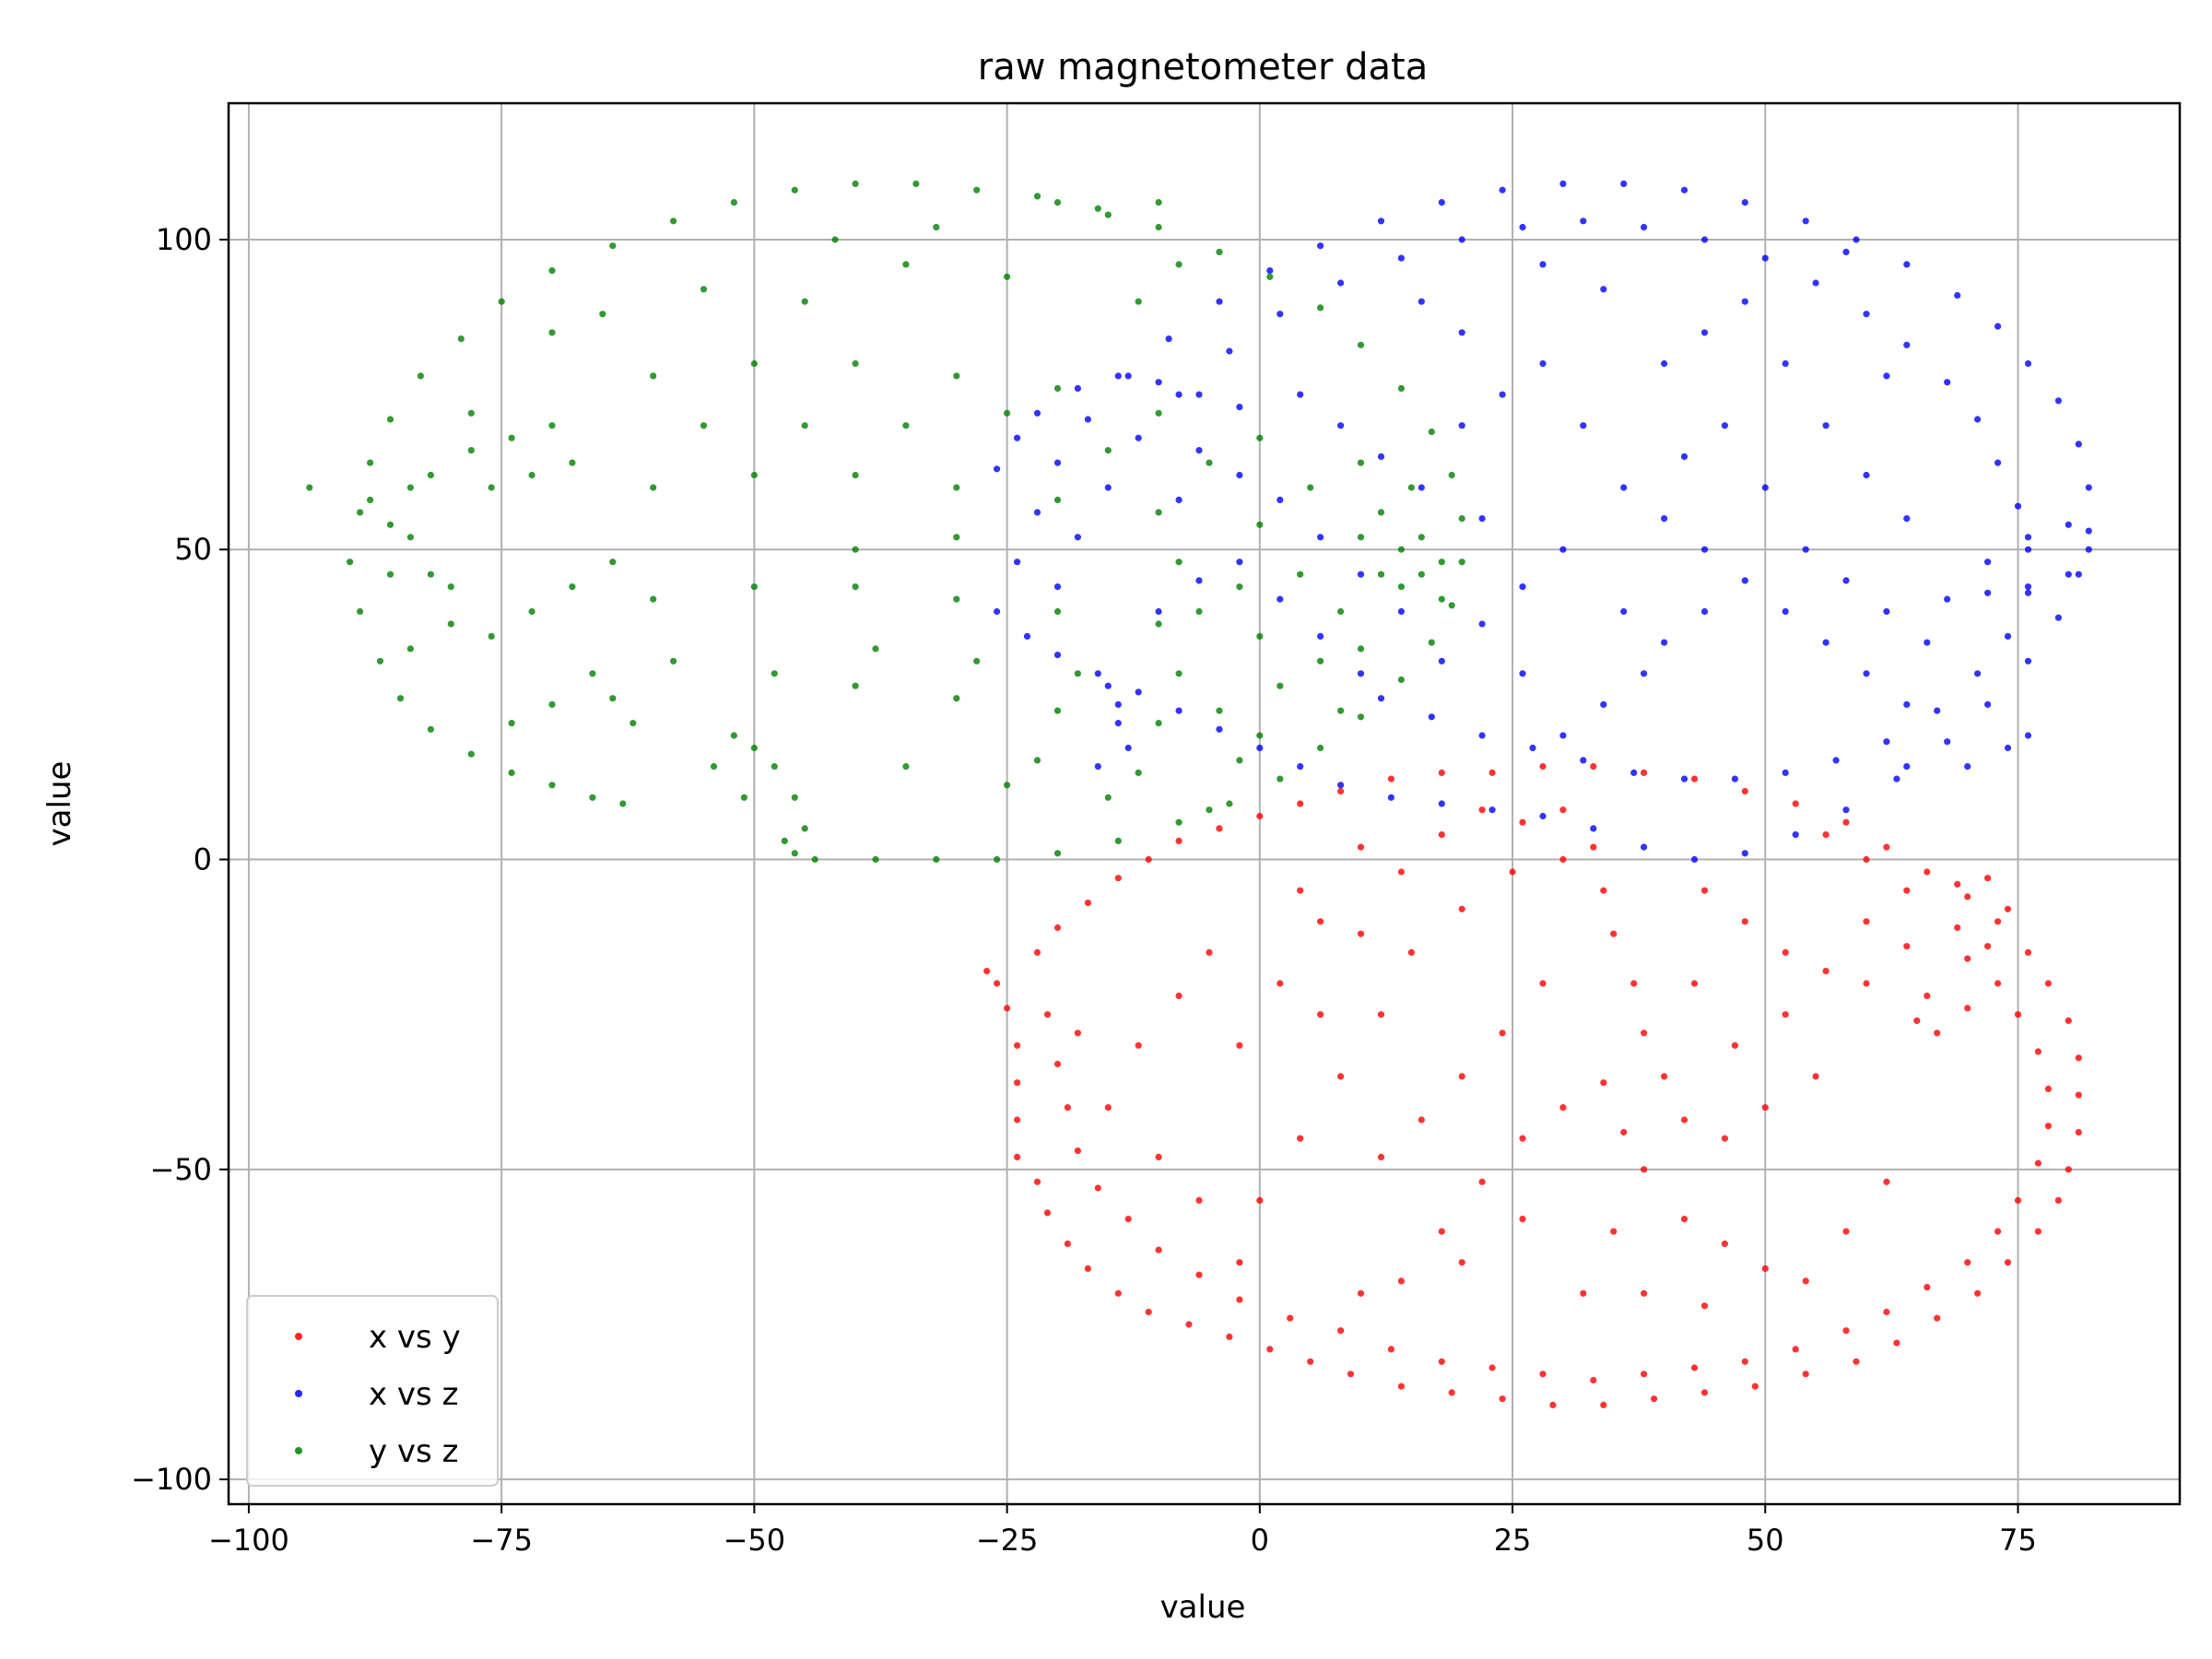  What do you see at coordinates (1513, 1540) in the screenshot?
I see `x-tick-label: 25` at bounding box center [1513, 1540].